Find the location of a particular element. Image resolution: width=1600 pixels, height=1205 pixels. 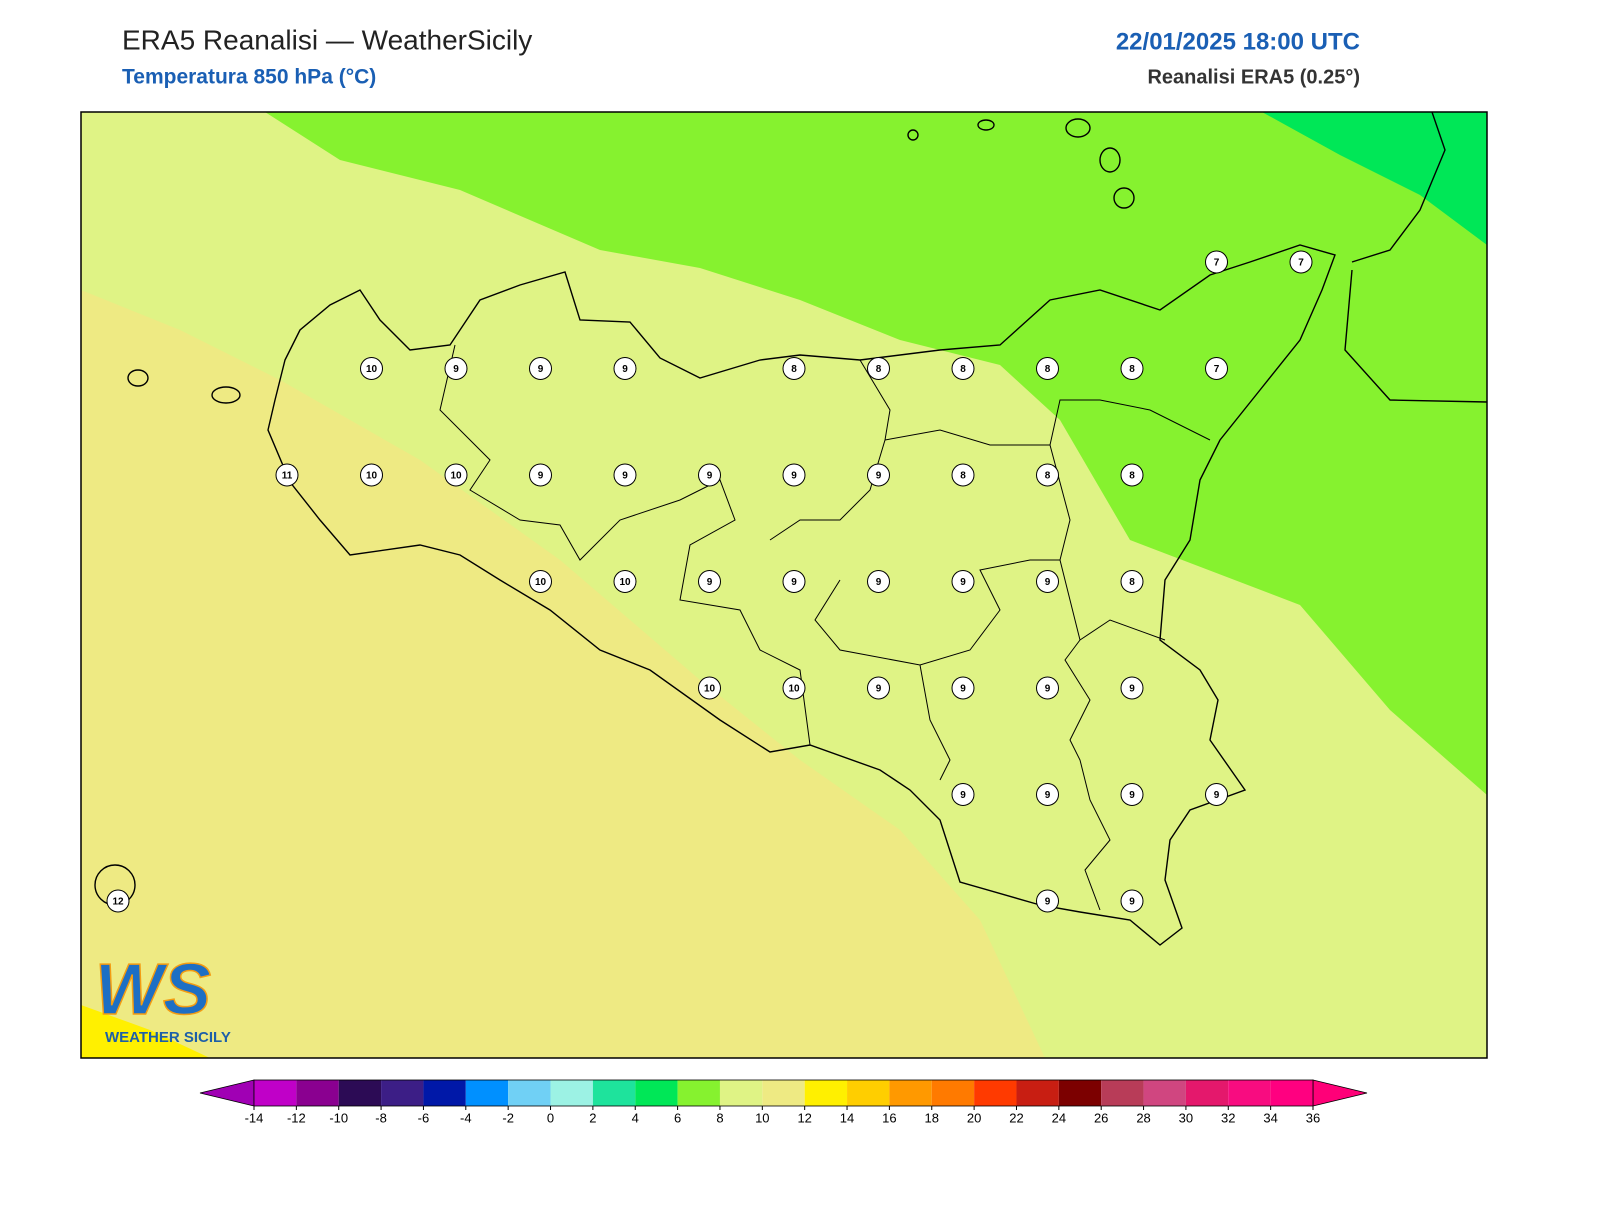

colorbar-tick-label: 28 is located at coordinates (1143, 1117).